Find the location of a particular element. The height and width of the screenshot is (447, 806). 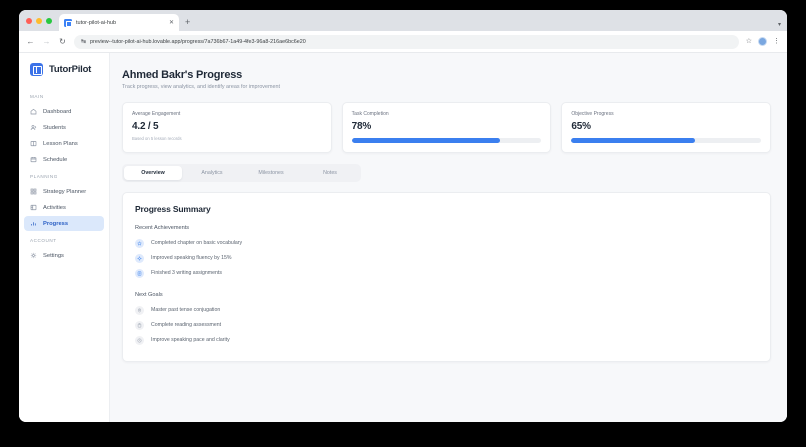

layout-icon is located at coordinates (33, 207).